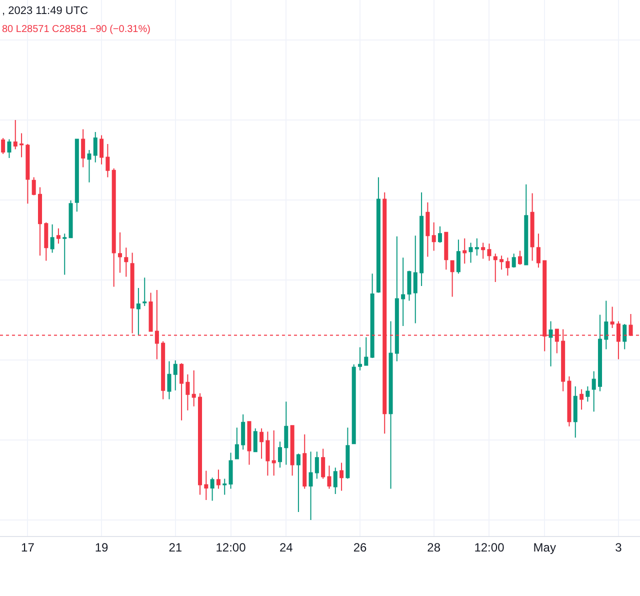 The height and width of the screenshot is (596, 640). Describe the element at coordinates (175, 547) in the screenshot. I see `x-tick-label: 21` at that location.